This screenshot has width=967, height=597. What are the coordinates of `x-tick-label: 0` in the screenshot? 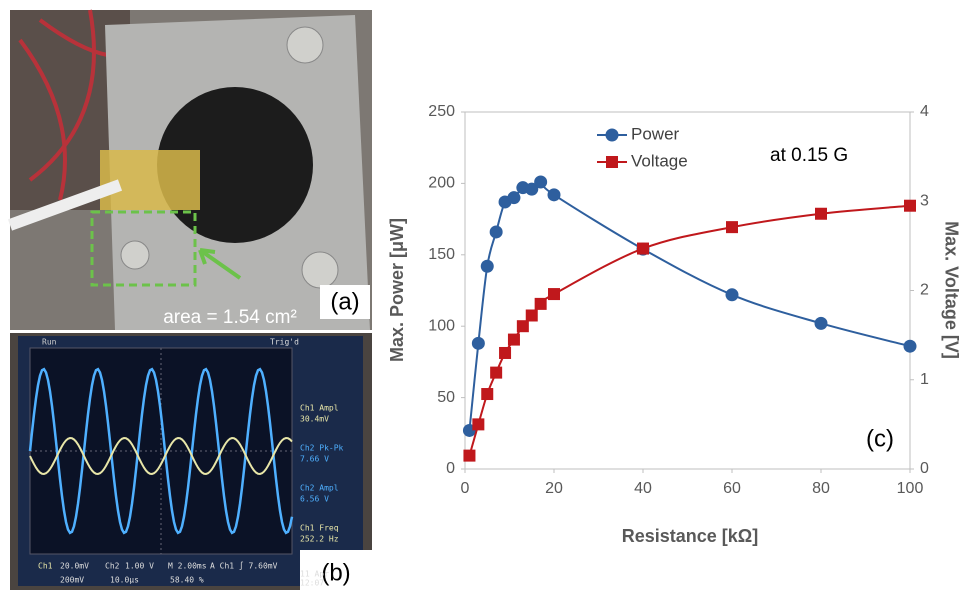 It's located at (465, 488).